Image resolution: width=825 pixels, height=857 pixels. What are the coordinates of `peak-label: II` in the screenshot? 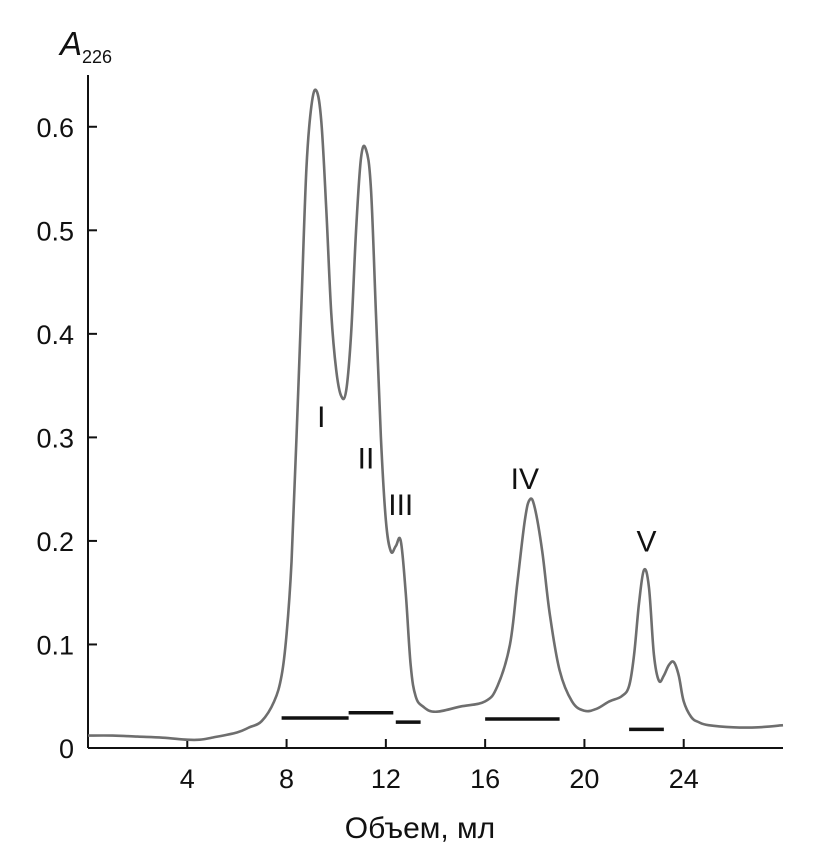 It's located at (366, 458).